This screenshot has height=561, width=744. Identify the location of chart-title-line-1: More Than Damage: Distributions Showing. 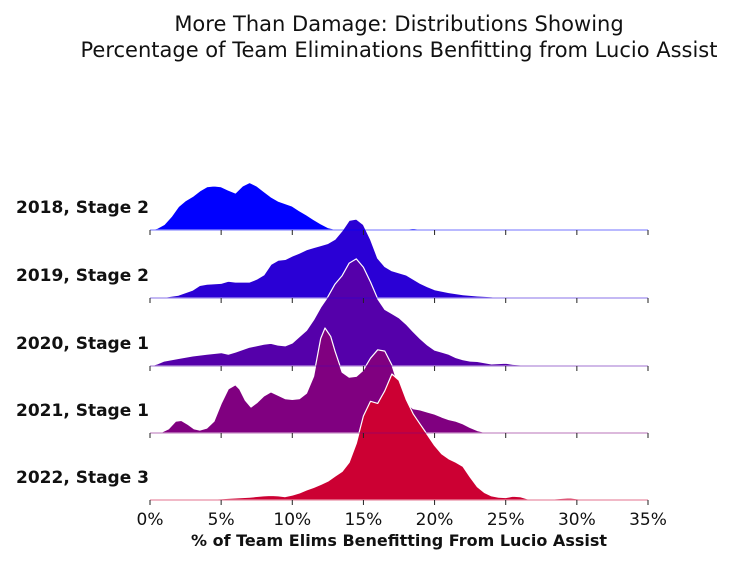
(398, 24).